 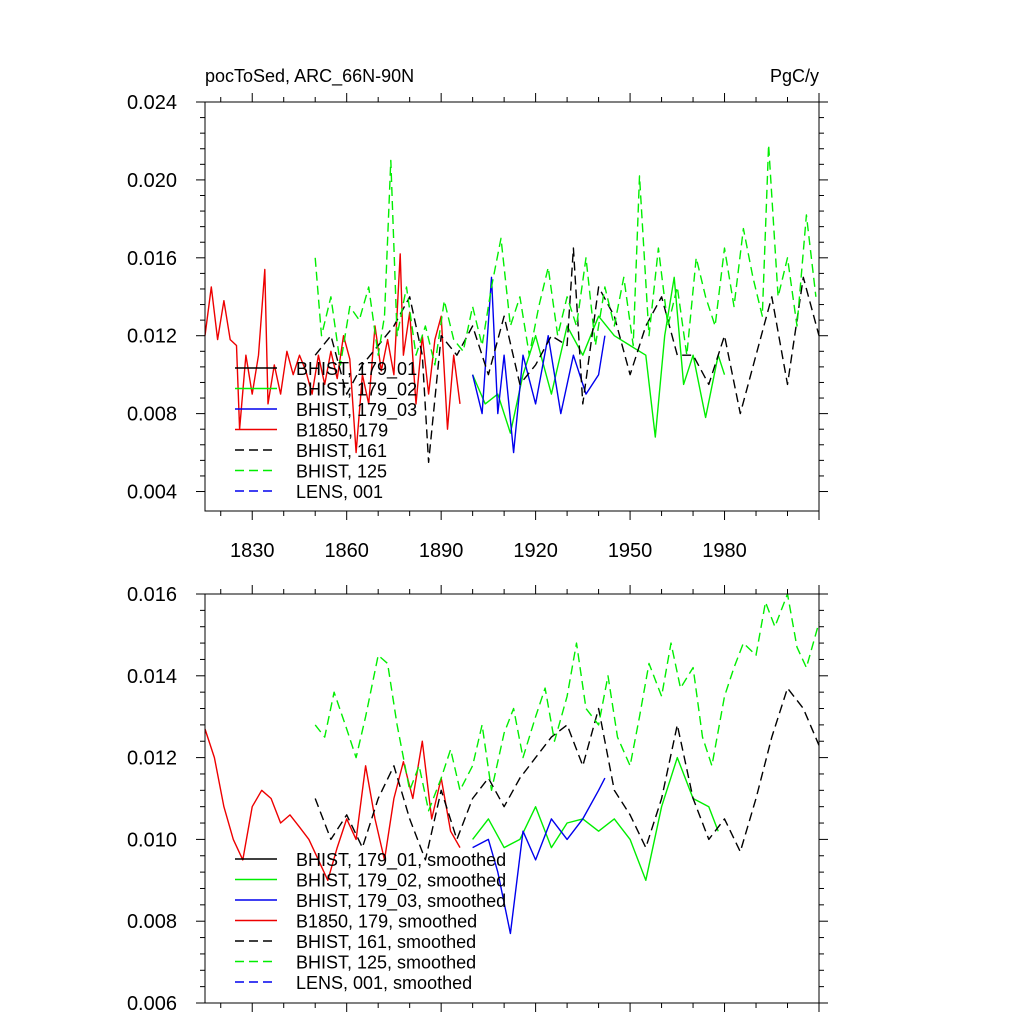 What do you see at coordinates (152, 759) in the screenshot?
I see `bottom-y-tick-label: 0.012` at bounding box center [152, 759].